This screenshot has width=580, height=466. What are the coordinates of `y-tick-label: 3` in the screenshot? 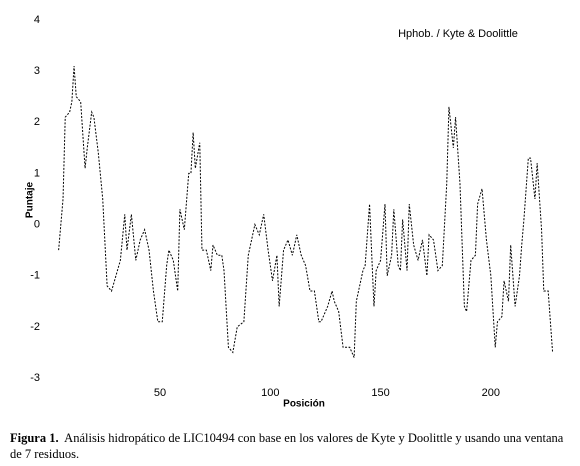 It's located at (37, 71).